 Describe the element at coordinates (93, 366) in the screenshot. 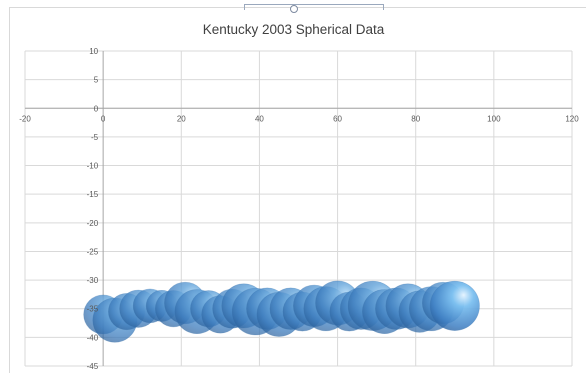

I see `y-tick-label: -45` at that location.